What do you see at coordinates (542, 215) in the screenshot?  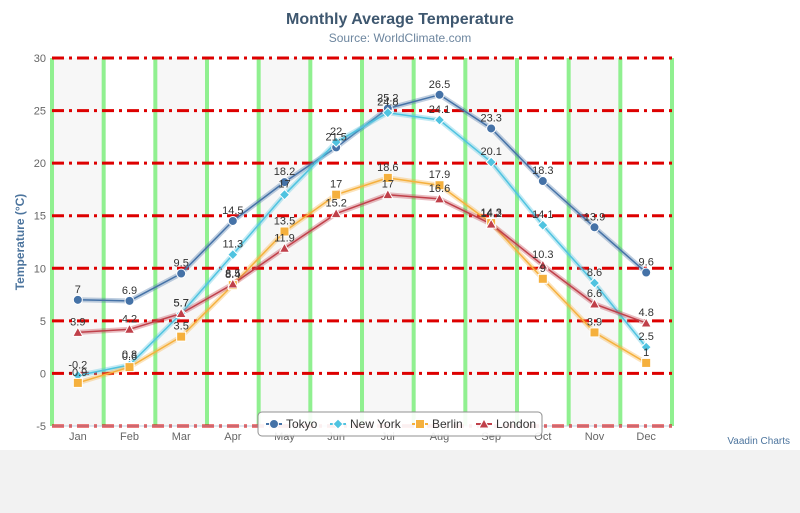 I see `data-label: 14.1` at bounding box center [542, 215].